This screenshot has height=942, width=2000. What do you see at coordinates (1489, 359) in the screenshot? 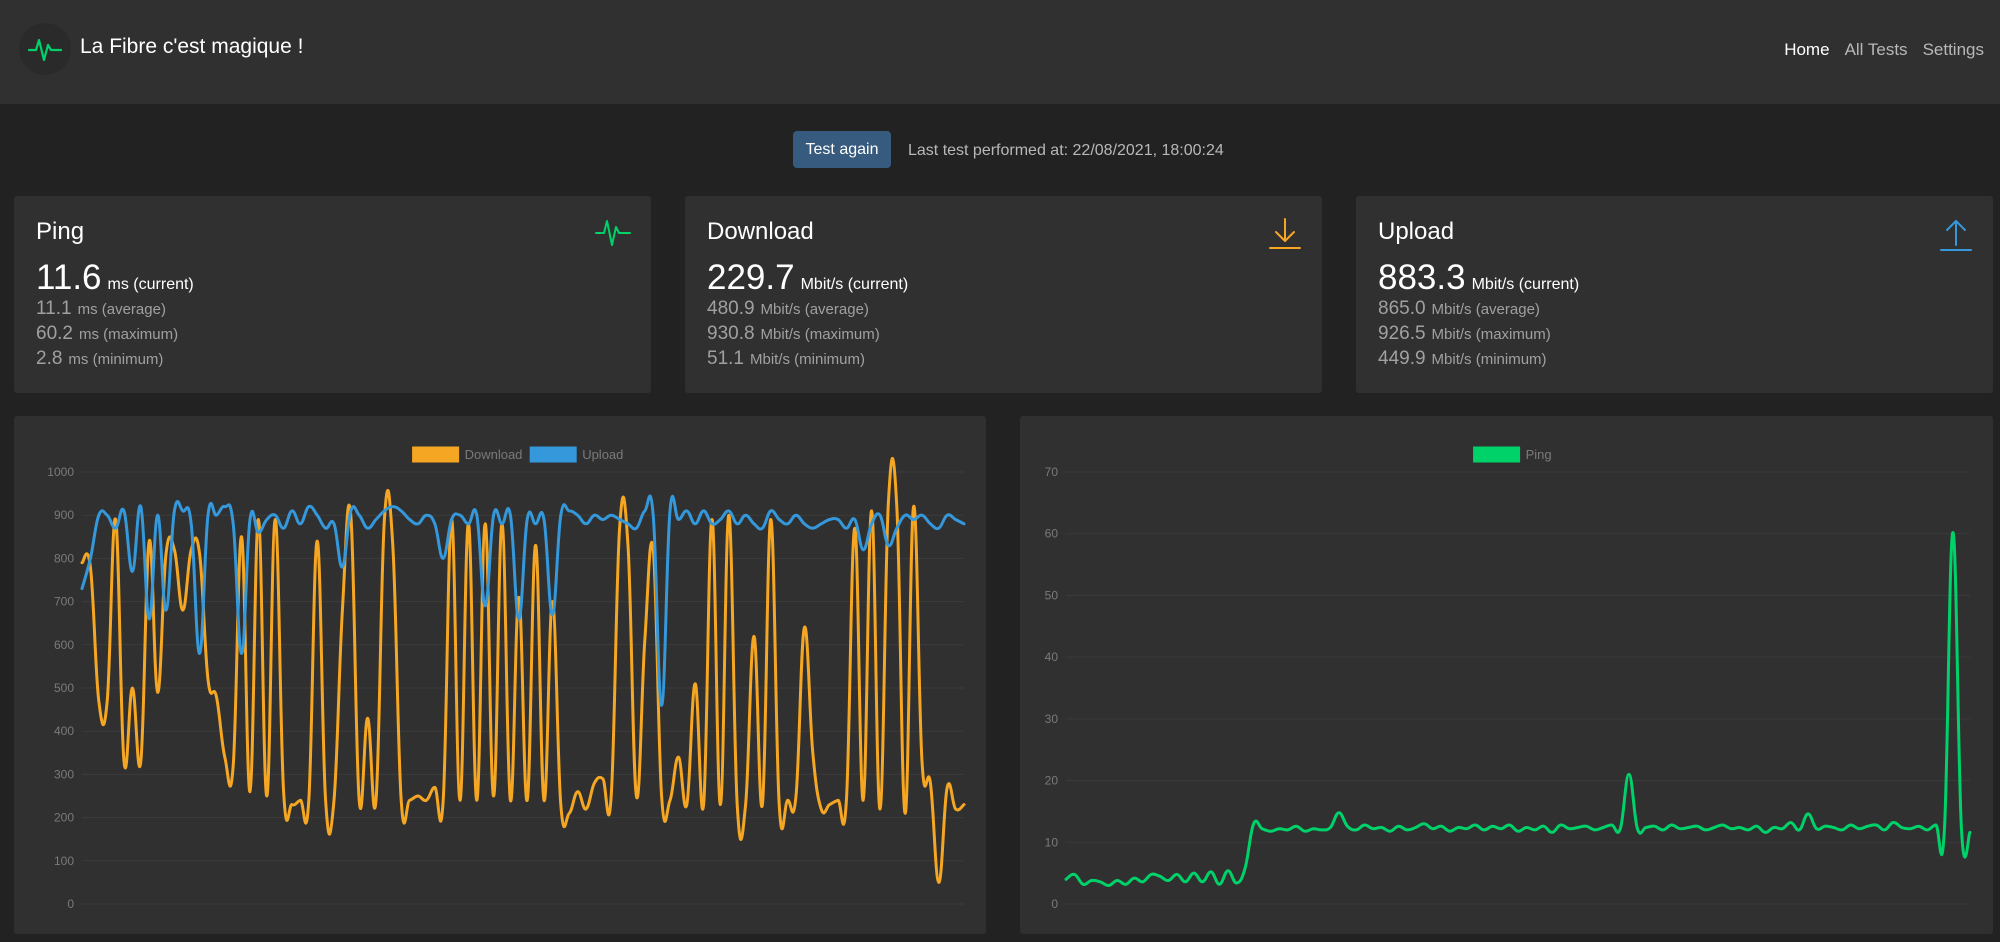
I see `upload-minimum-unit: Mbit/s (minimum)` at bounding box center [1489, 359].